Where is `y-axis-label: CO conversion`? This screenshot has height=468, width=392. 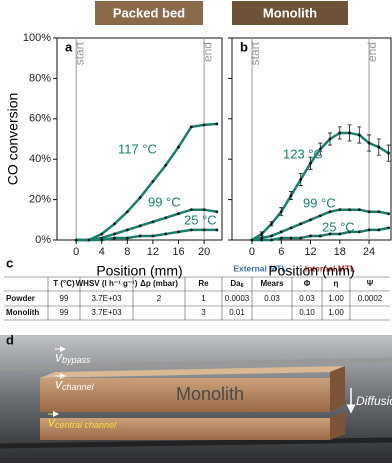
y-axis-label: CO conversion is located at coordinates (13, 139).